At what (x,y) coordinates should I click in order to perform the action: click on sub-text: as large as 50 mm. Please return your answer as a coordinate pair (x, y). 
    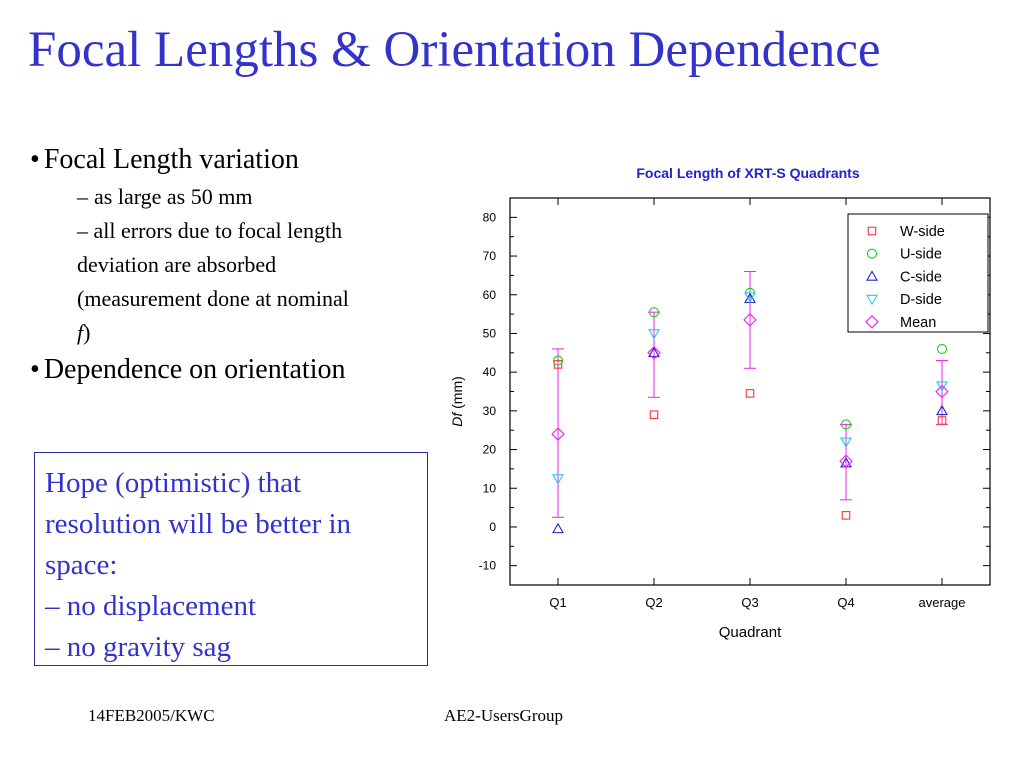
    Looking at the image, I should click on (173, 196).